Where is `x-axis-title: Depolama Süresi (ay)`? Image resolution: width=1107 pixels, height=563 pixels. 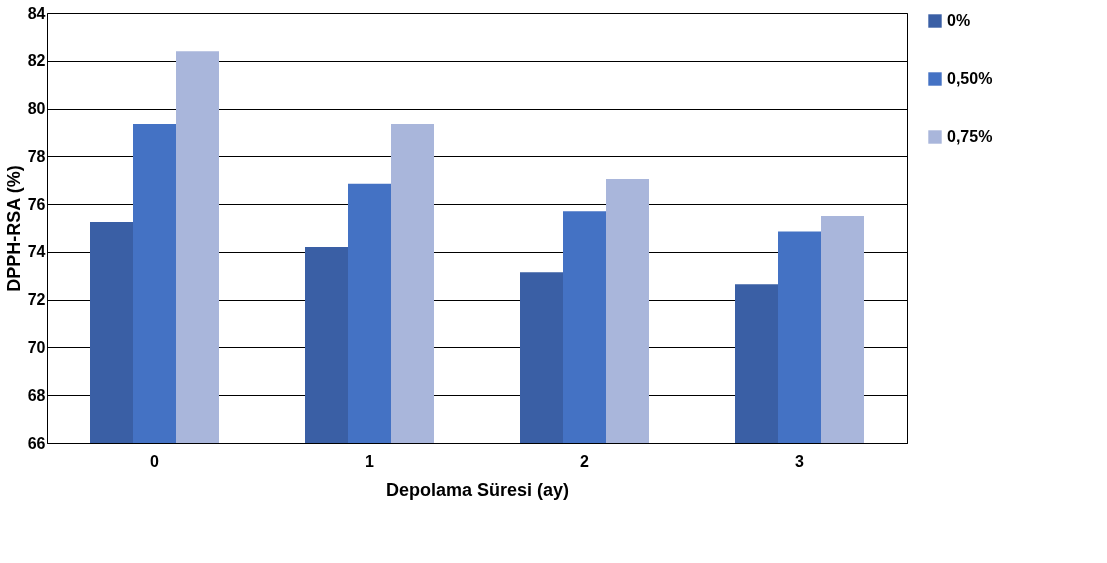 x-axis-title: Depolama Süresi (ay) is located at coordinates (477, 489).